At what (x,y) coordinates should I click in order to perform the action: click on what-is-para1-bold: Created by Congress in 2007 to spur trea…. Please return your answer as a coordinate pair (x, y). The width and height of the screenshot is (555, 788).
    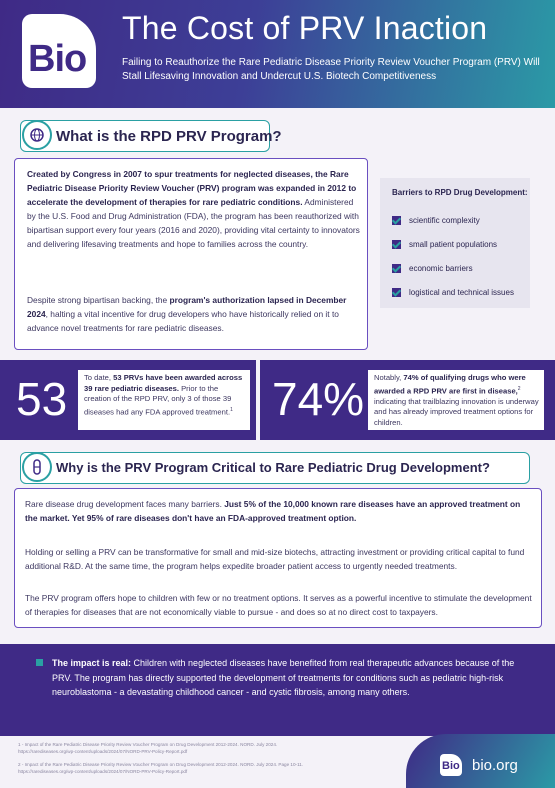
    Looking at the image, I should click on (192, 188).